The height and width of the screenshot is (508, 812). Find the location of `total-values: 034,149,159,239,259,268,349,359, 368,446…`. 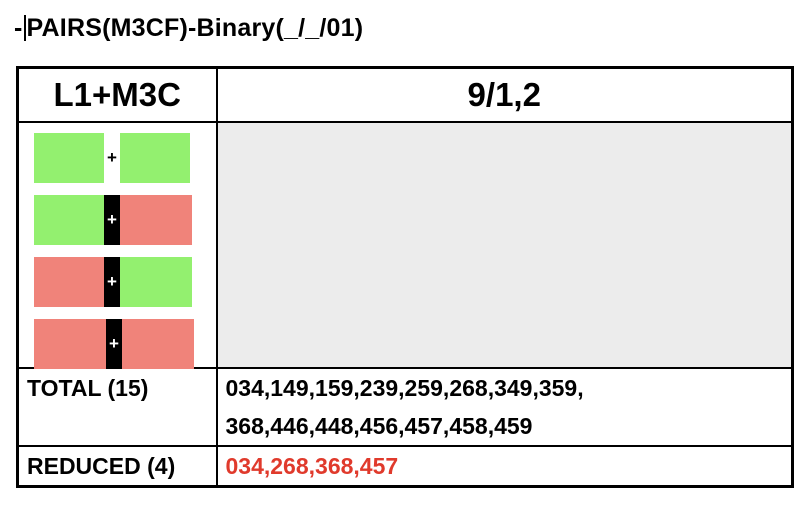

total-values: 034,149,159,239,259,268,349,359, 368,446… is located at coordinates (504, 407).